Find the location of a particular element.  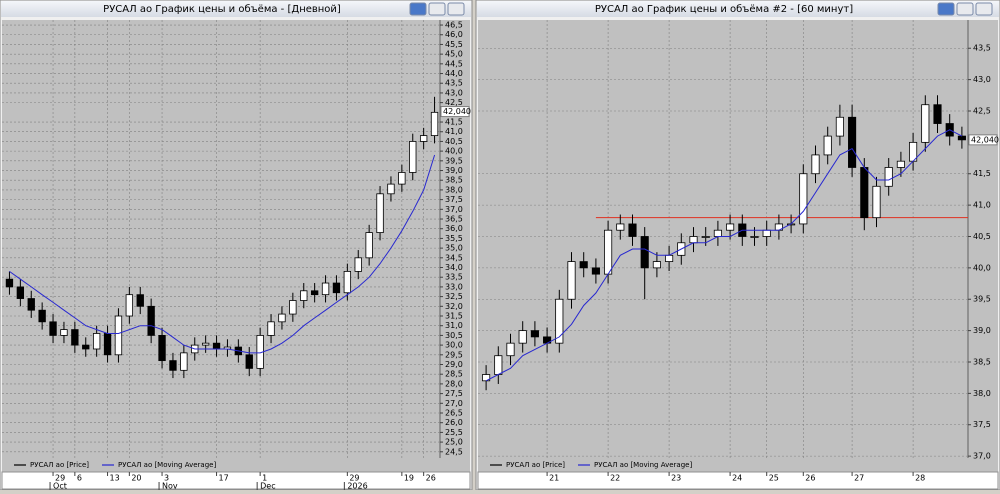

x-tick-label: 19 is located at coordinates (409, 478).